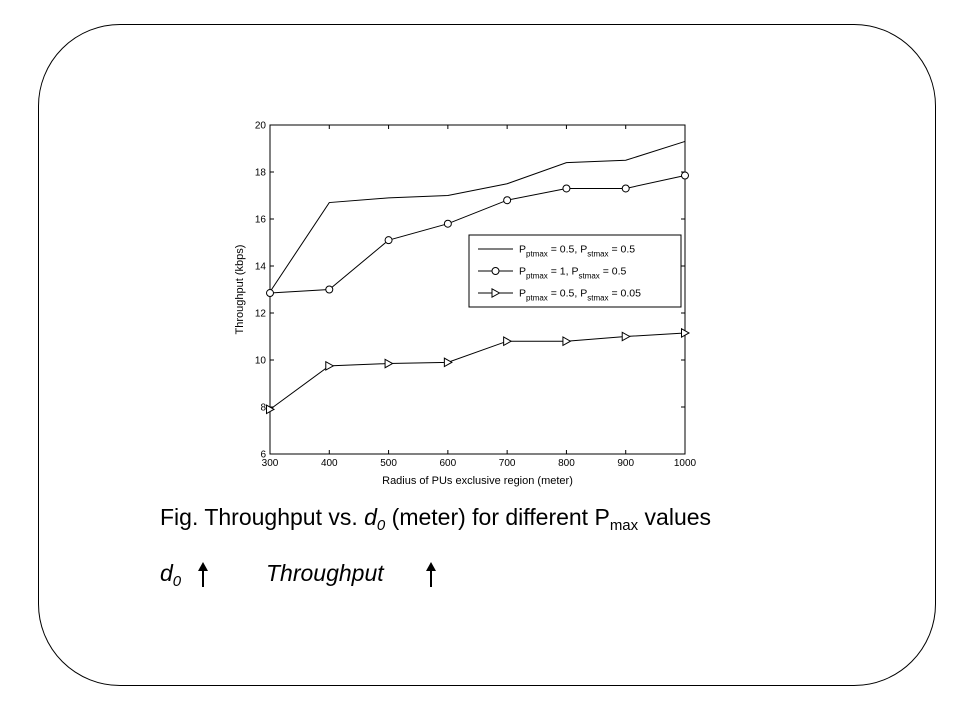  What do you see at coordinates (624, 525) in the screenshot?
I see `caption-p-subscript: max` at bounding box center [624, 525].